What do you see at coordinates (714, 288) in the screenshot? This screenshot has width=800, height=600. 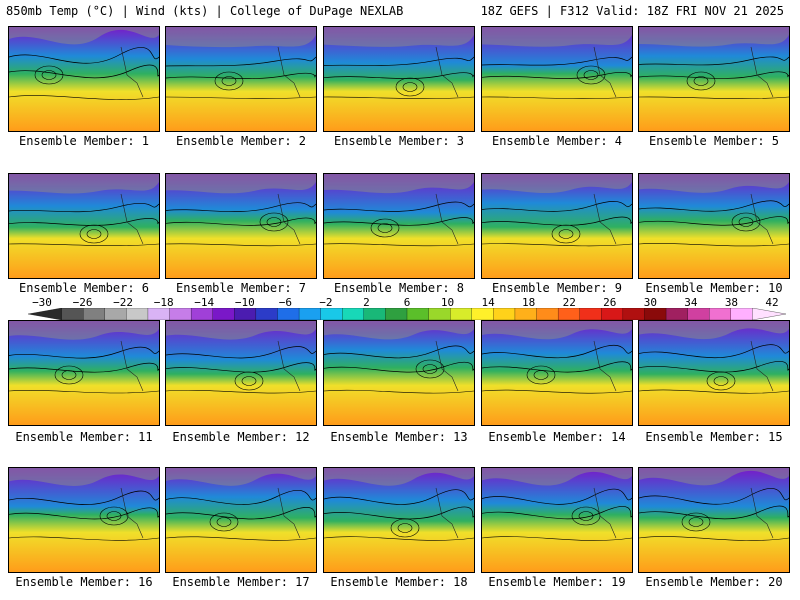 I see `ensemble-member-caption: Ensemble Member: 10` at bounding box center [714, 288].